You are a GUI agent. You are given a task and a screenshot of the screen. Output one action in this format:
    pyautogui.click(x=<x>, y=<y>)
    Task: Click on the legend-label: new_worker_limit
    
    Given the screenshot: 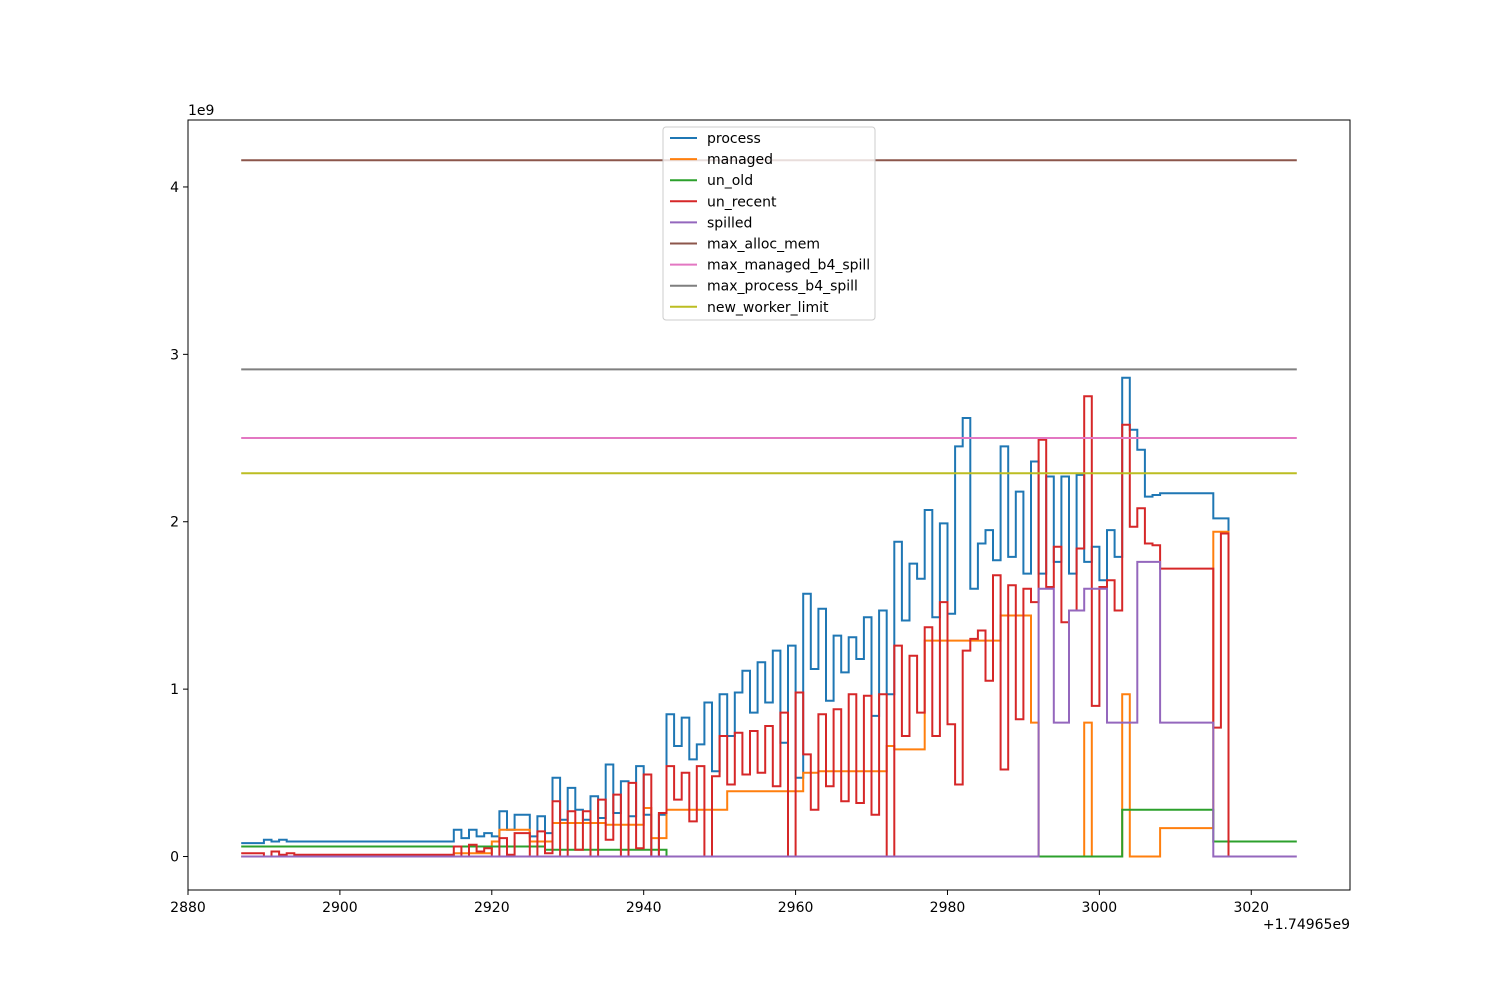 What is the action you would take?
    pyautogui.click(x=768, y=308)
    